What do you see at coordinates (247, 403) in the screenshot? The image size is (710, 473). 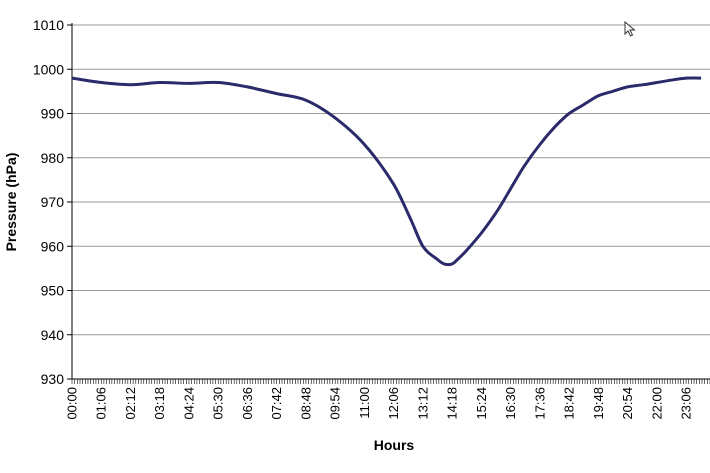 I see `x-tick-label: 06:36` at bounding box center [247, 403].